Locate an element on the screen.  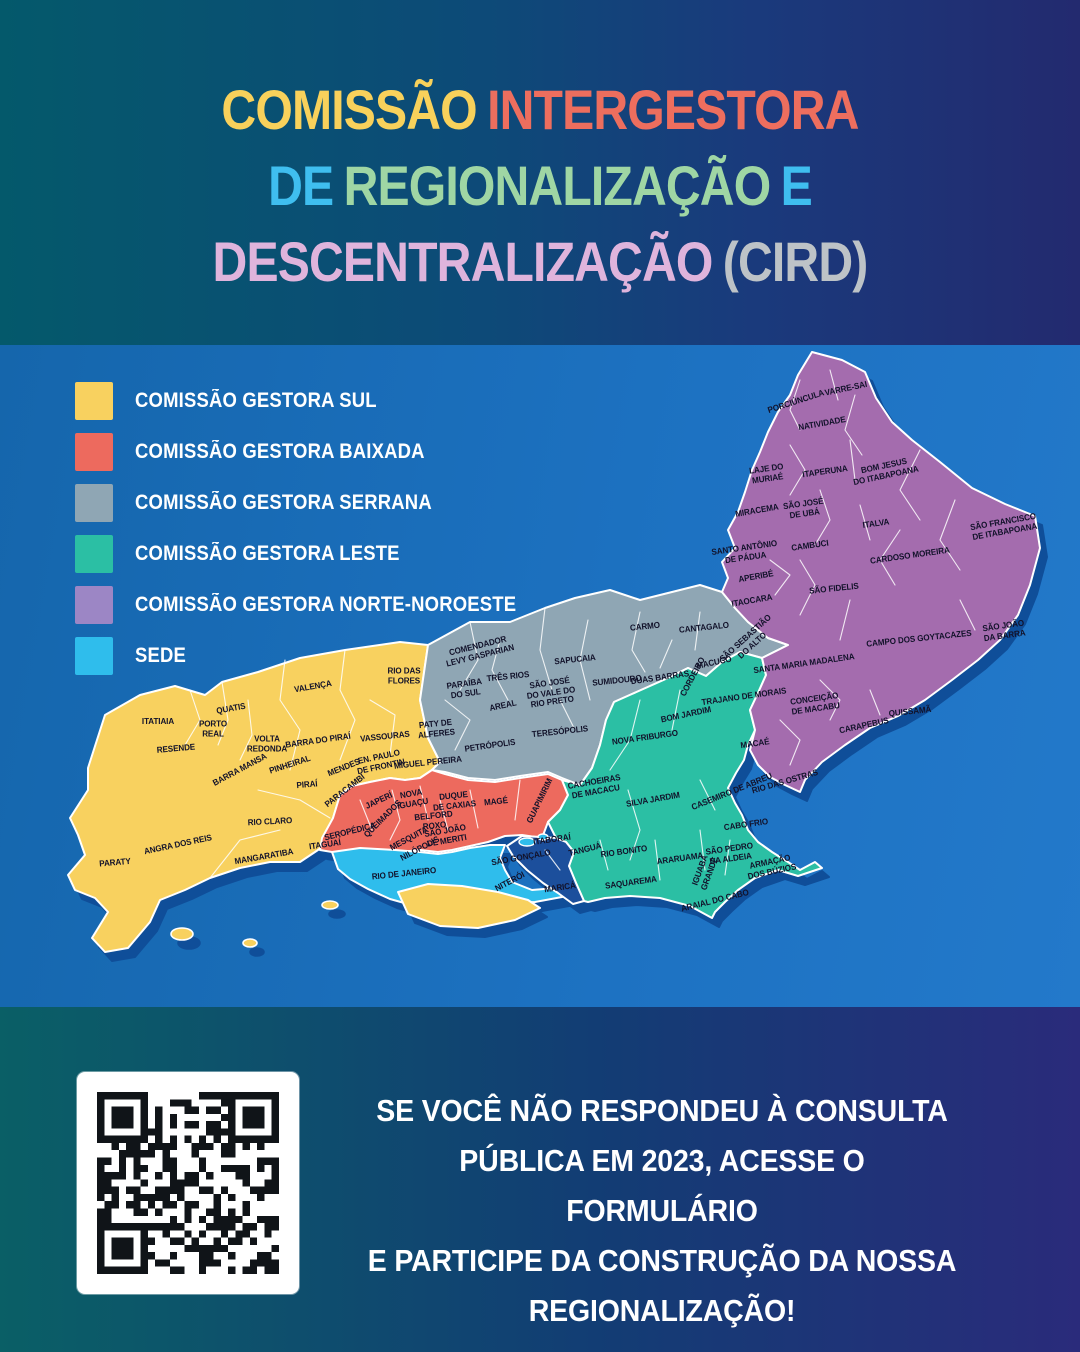
legend-item: COMISSÃO GESTORA SERRANA is located at coordinates (321, 503).